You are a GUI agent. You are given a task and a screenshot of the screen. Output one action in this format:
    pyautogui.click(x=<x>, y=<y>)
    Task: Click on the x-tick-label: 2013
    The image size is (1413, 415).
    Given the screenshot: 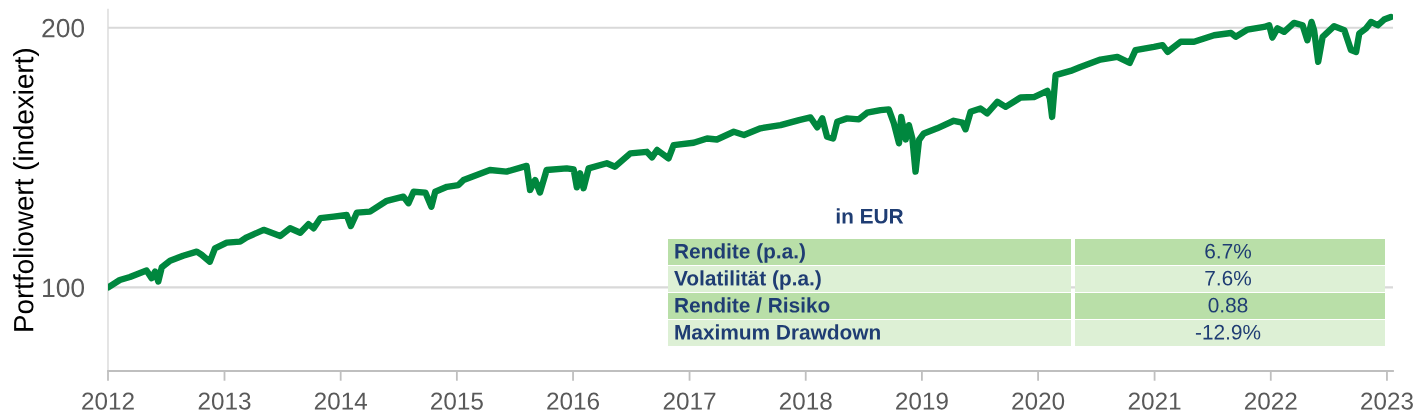 What is the action you would take?
    pyautogui.click(x=224, y=401)
    